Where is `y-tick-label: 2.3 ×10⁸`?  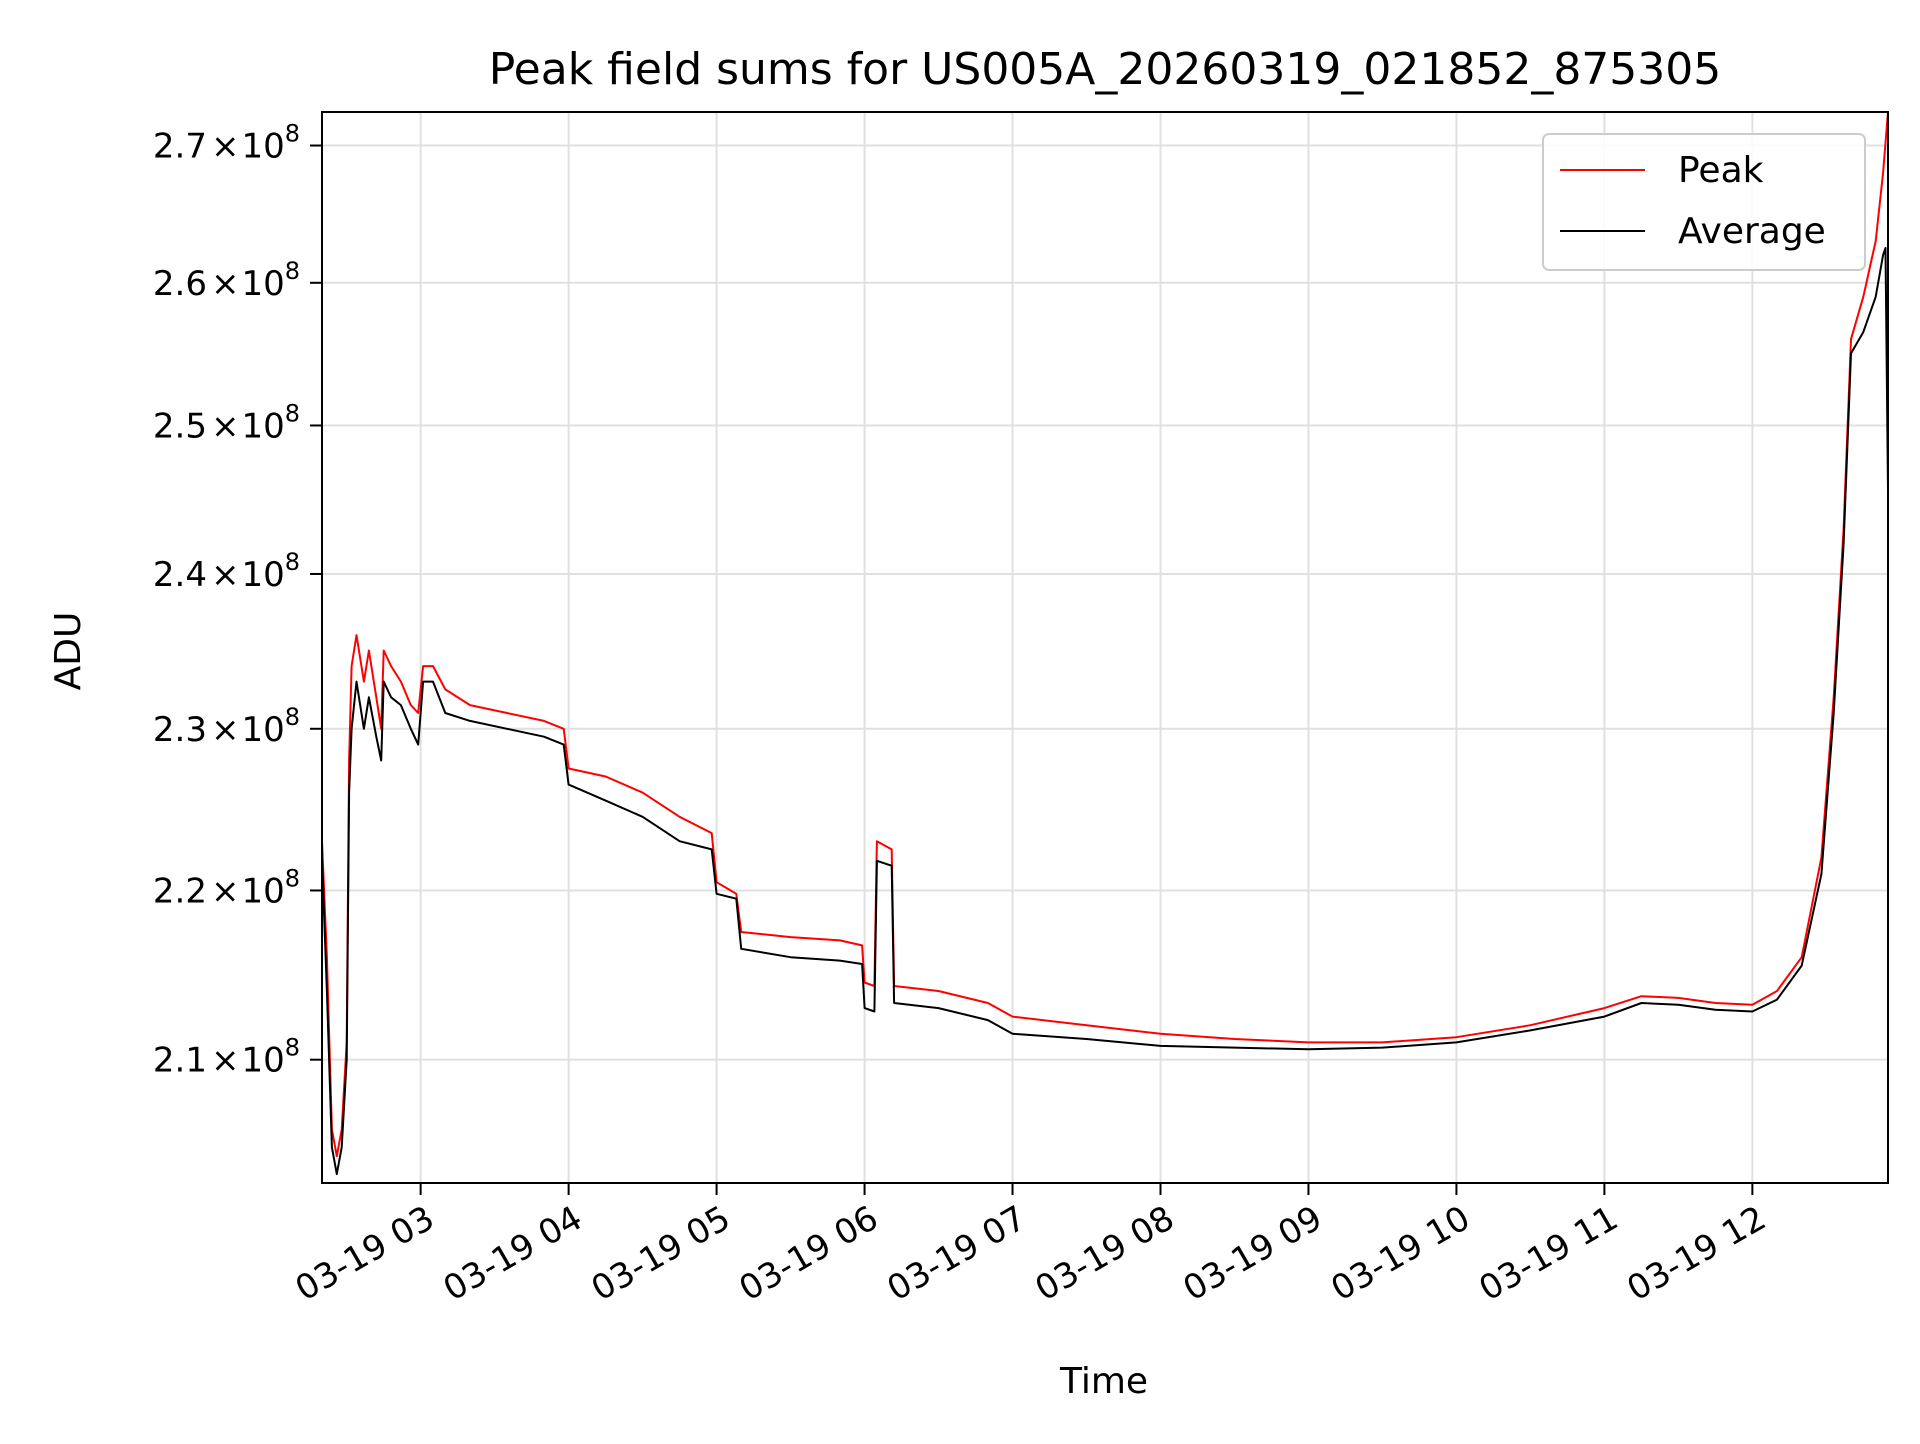 y-tick-label: 2.3 ×10⁸ is located at coordinates (226, 726).